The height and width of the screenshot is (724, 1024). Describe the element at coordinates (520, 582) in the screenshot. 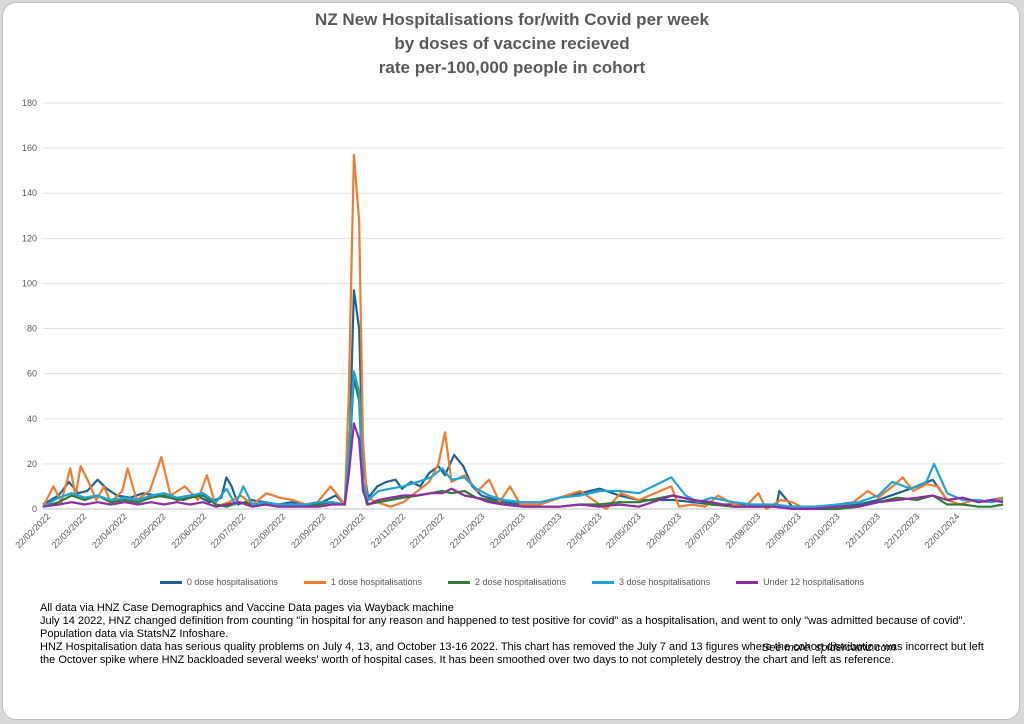

I see `legend-label-2-dose: 2 dose hospitalisations` at that location.